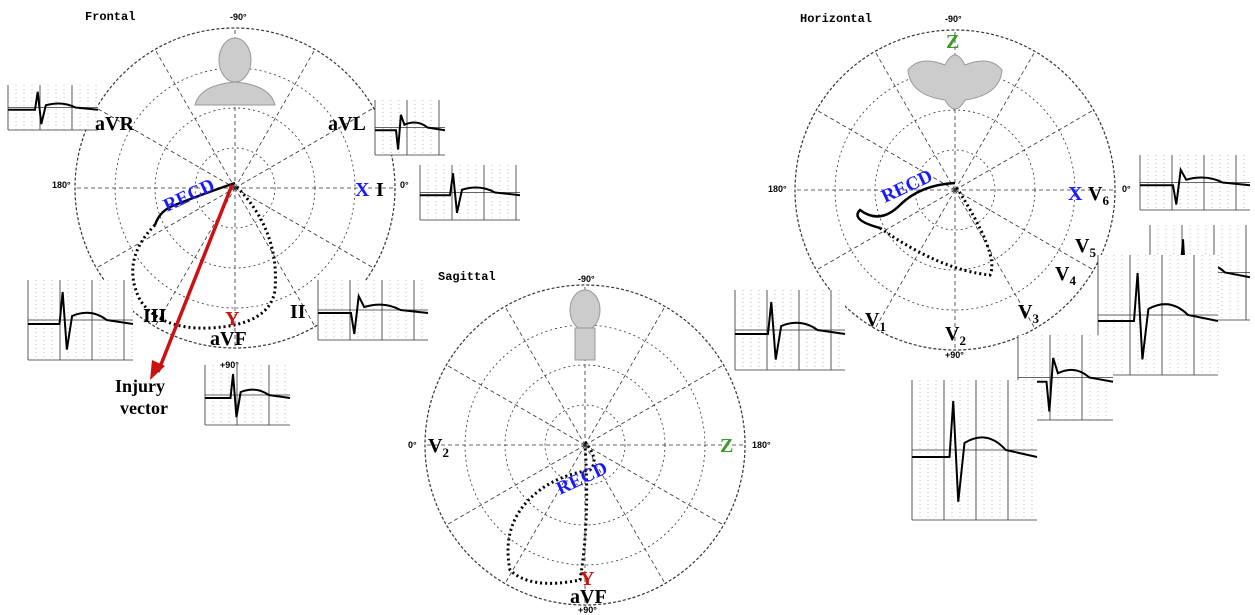  Describe the element at coordinates (235, 93) in the screenshot. I see `torso-icon` at that location.